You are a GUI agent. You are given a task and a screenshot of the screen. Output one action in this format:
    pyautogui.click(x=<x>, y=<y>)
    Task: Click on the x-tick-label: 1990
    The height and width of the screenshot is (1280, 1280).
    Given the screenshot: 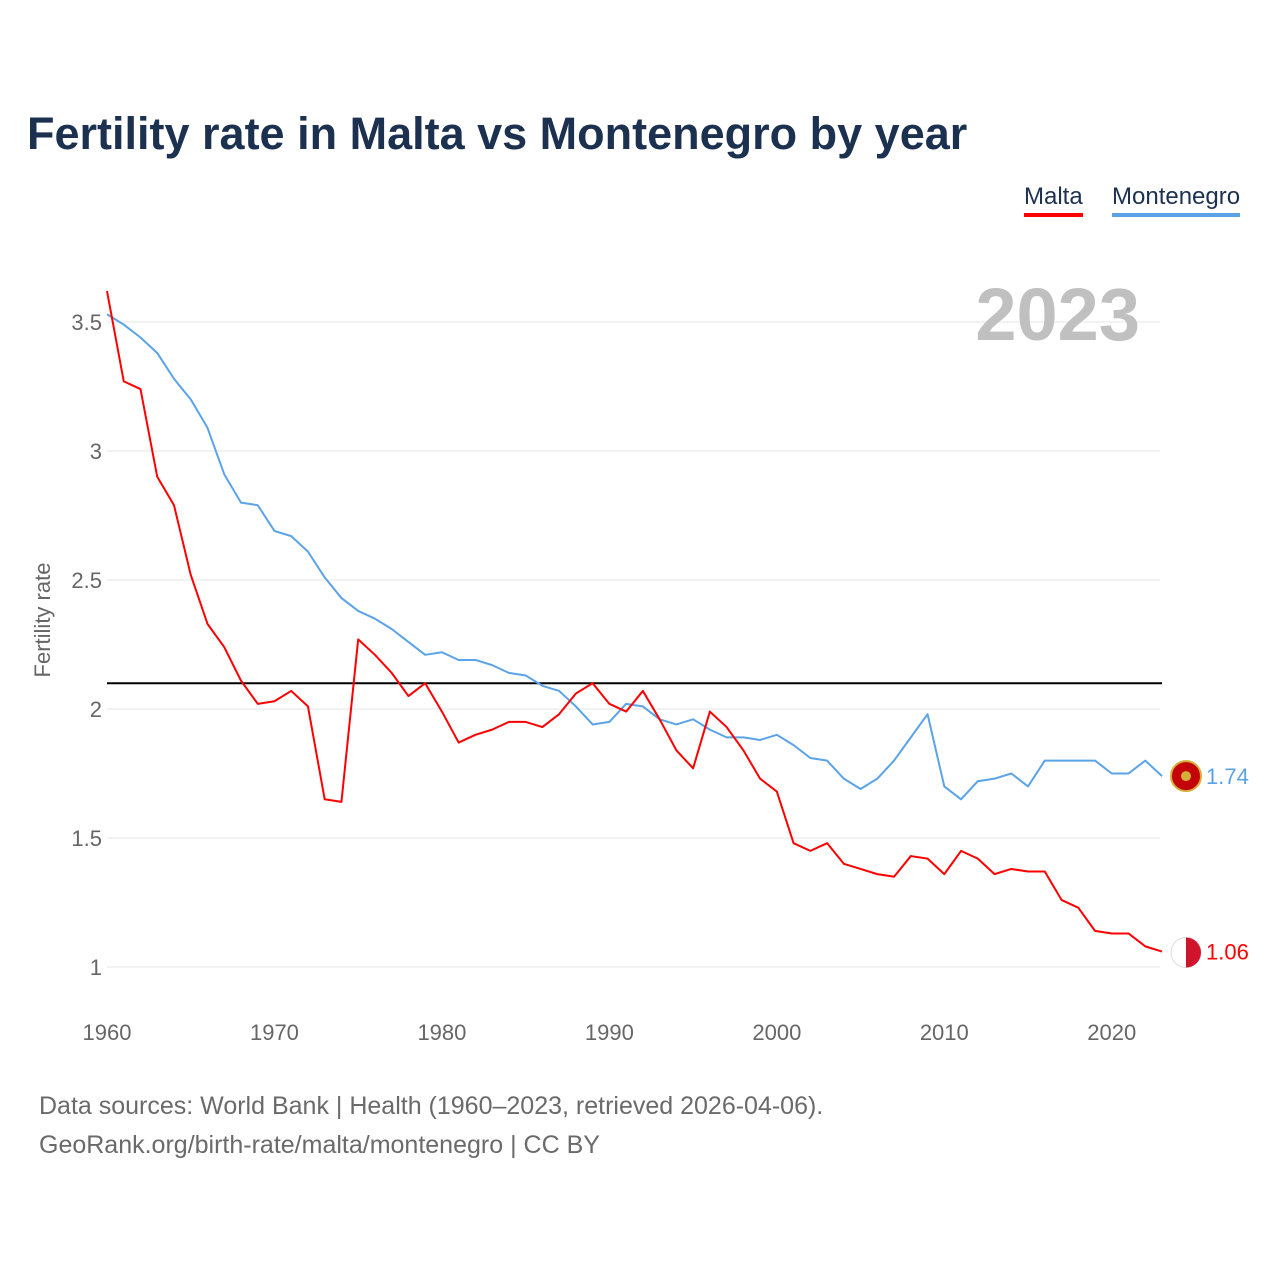 What is the action you would take?
    pyautogui.click(x=609, y=1032)
    